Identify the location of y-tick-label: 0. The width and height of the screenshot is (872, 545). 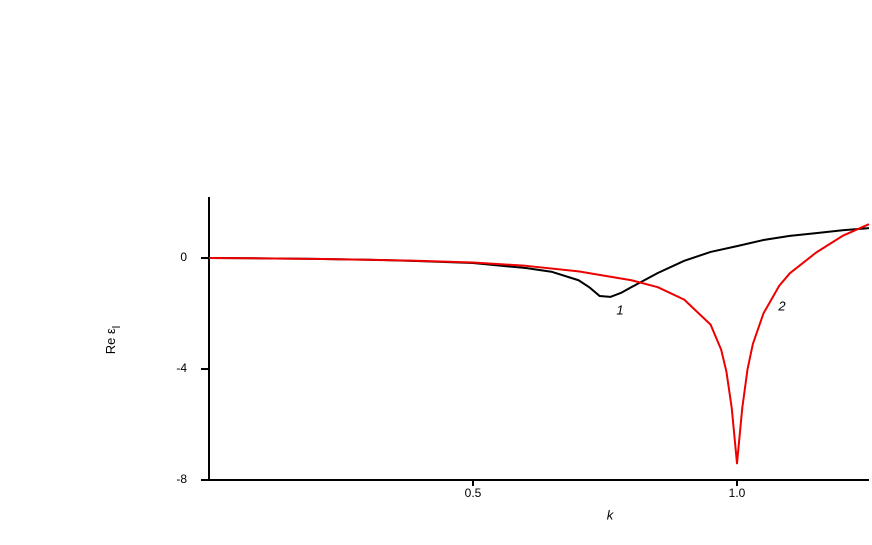
(183, 257).